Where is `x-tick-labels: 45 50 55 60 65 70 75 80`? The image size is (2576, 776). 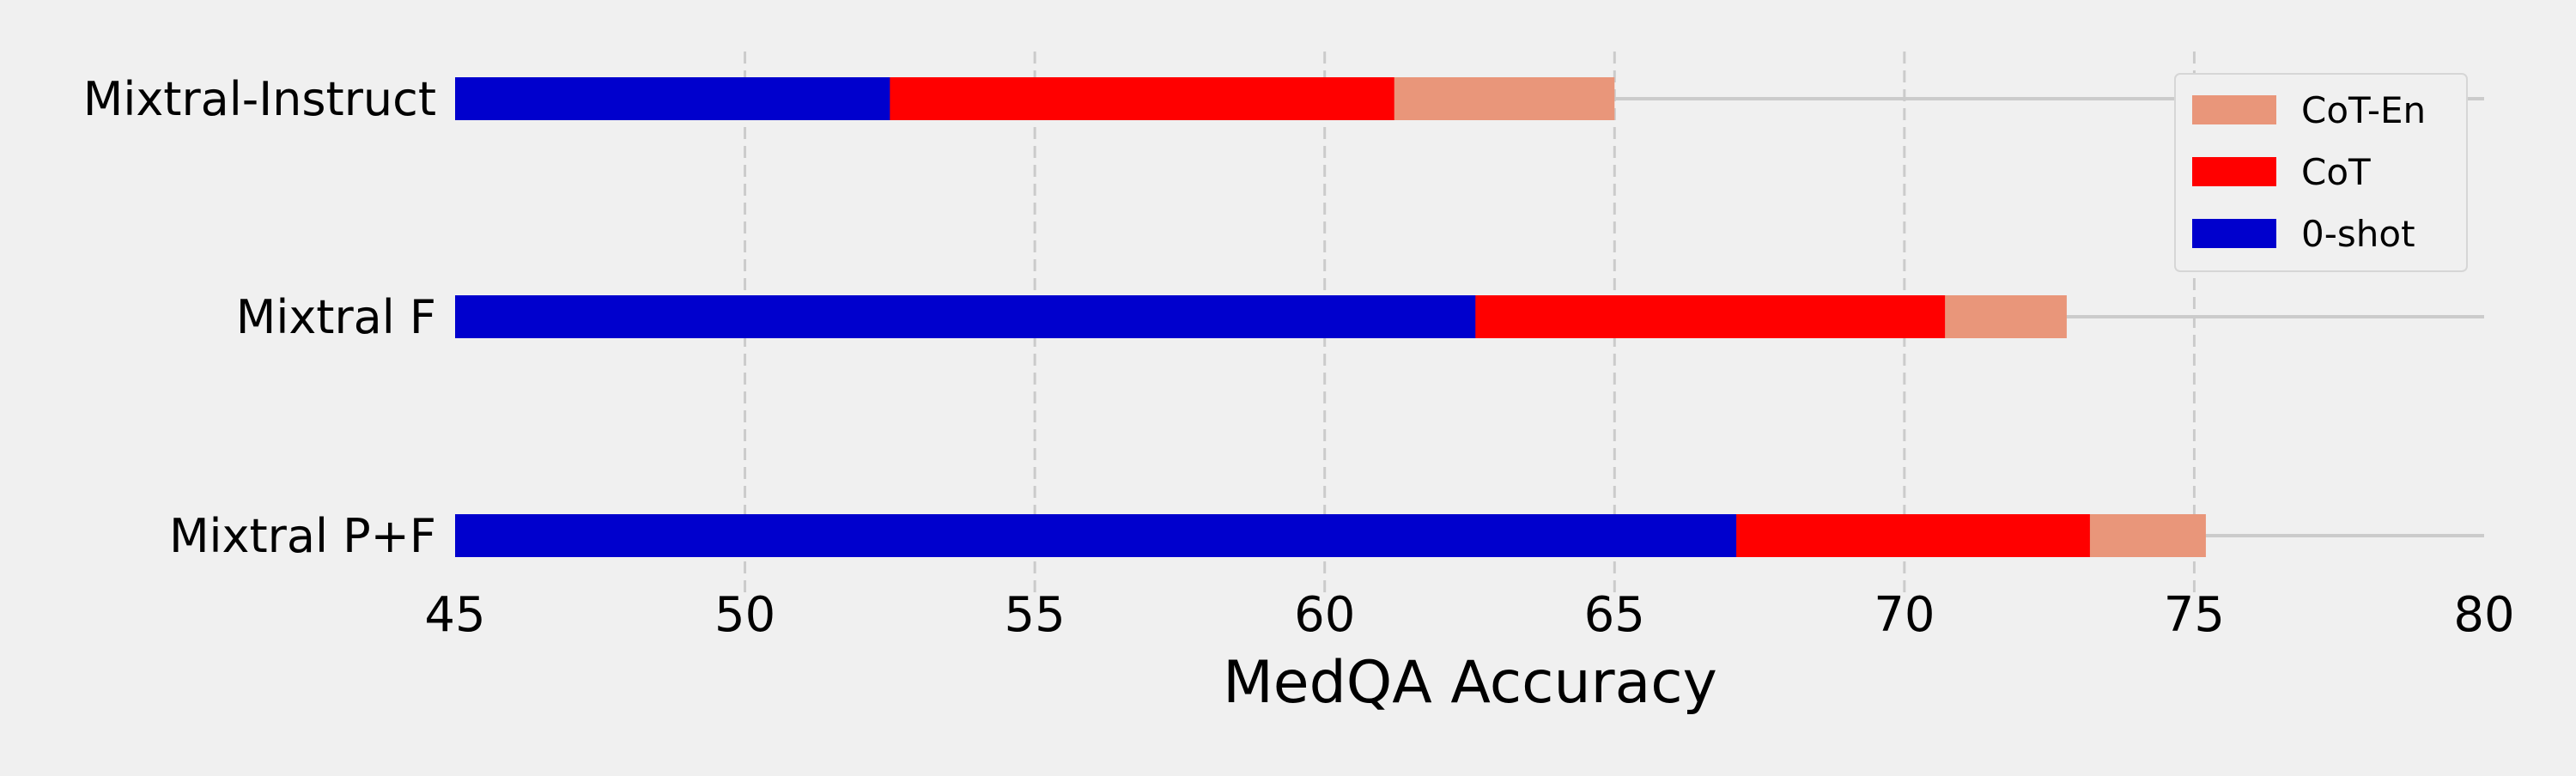 x-tick-labels: 45 50 55 60 65 70 75 80 is located at coordinates (1469, 615).